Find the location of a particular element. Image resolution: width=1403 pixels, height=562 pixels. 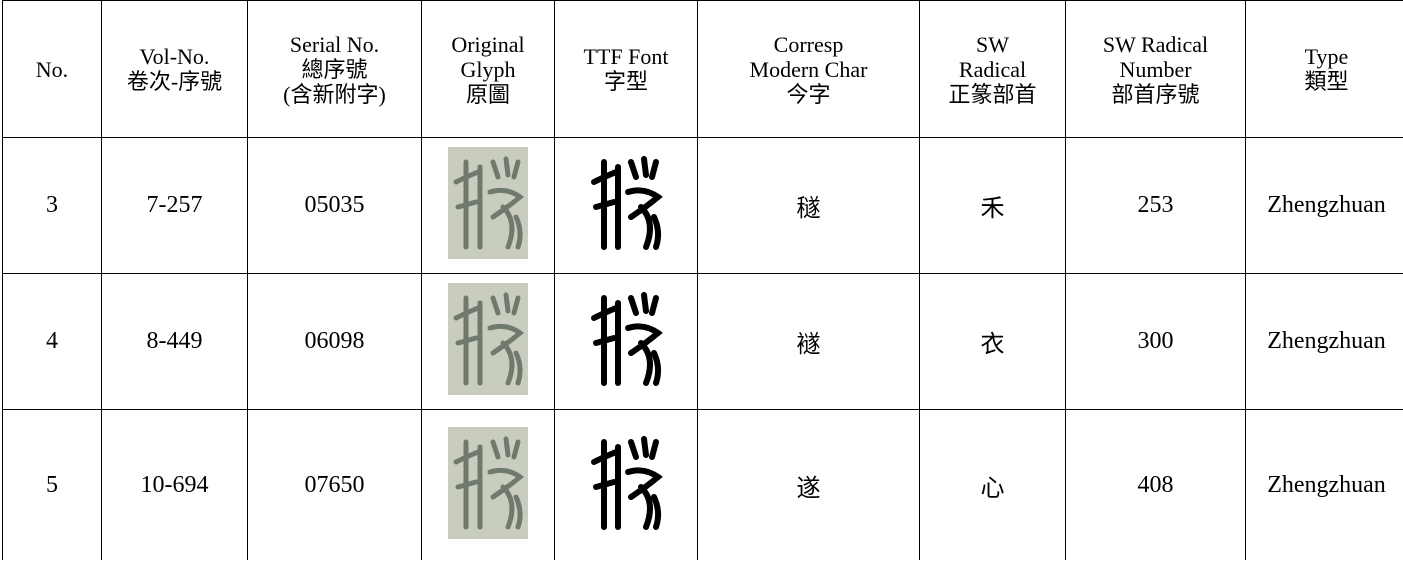

header-cell: Corresp Modern Char 今字 is located at coordinates (808, 69).